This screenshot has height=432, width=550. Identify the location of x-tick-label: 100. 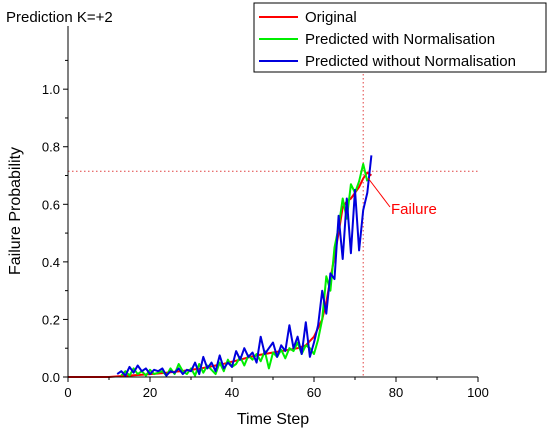
(478, 392).